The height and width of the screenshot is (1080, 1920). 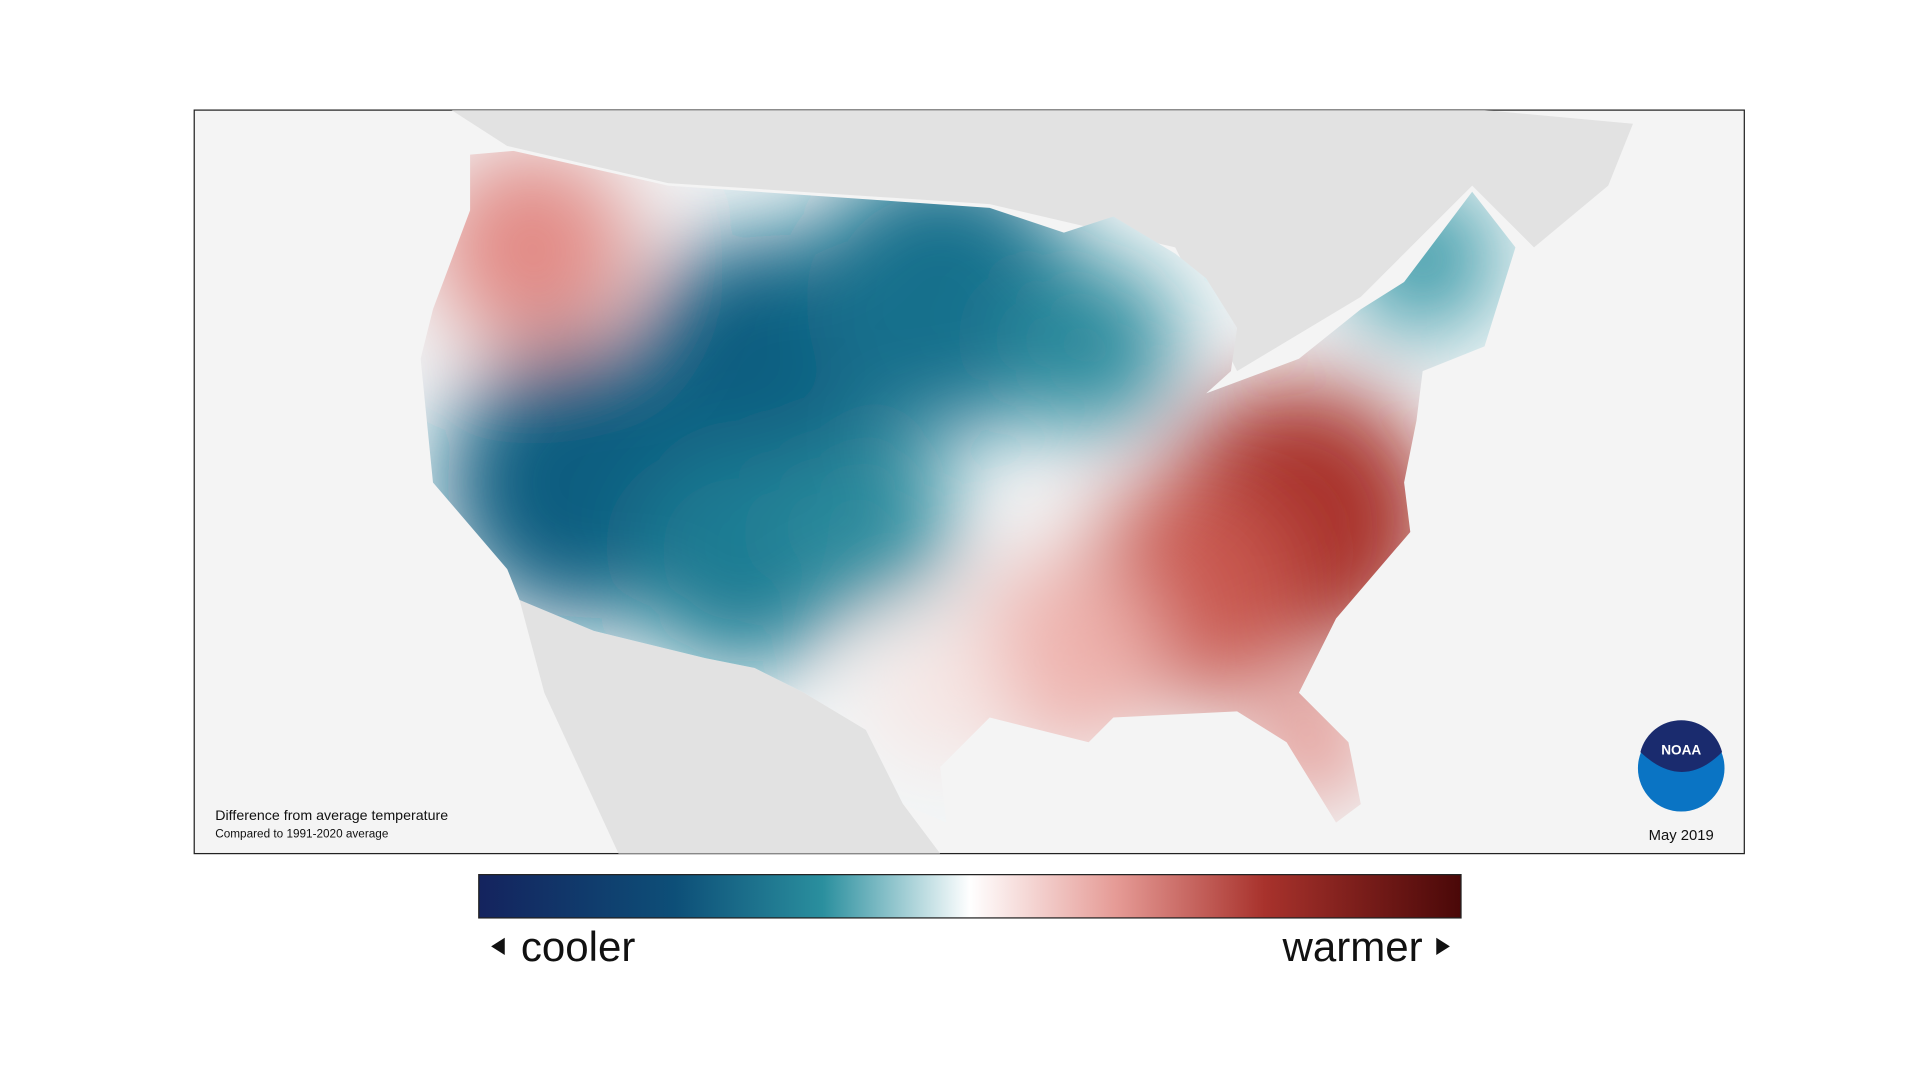 What do you see at coordinates (1681, 836) in the screenshot?
I see `date-label: May 2019` at bounding box center [1681, 836].